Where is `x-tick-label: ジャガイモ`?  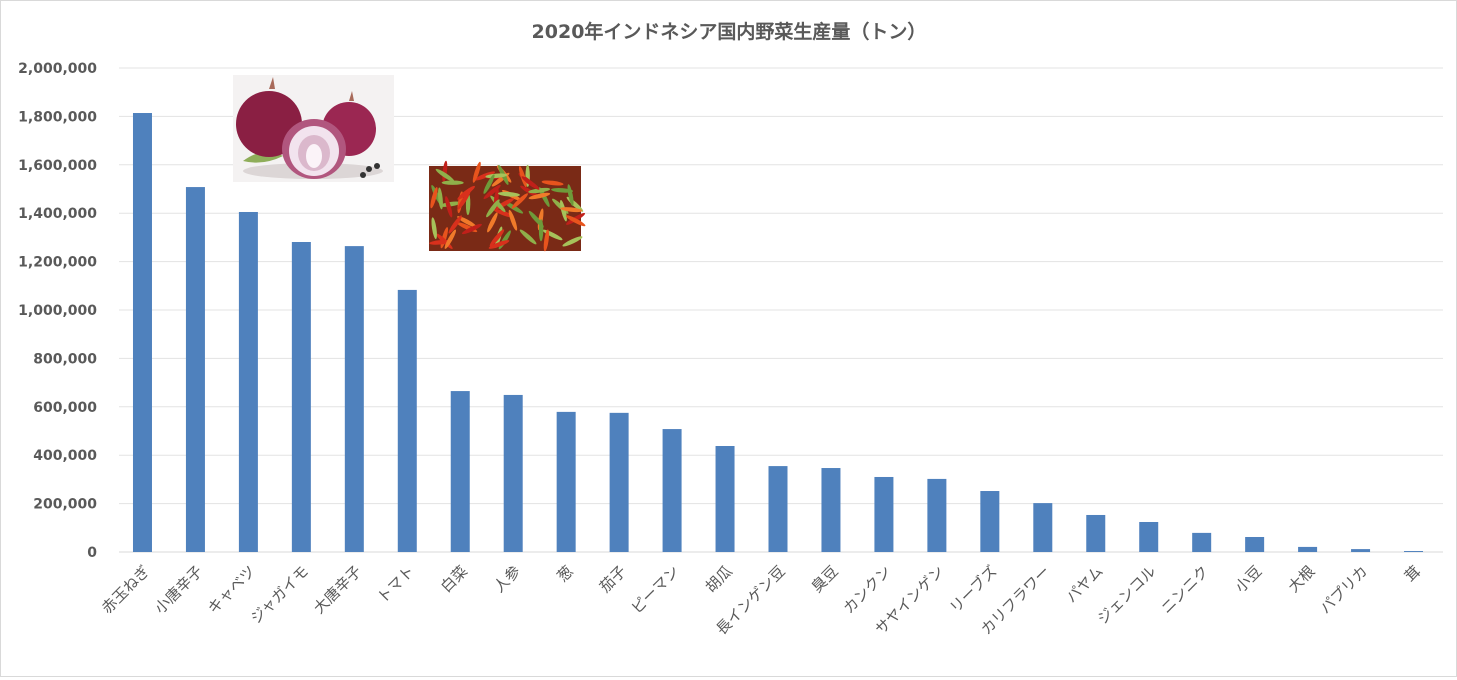
x-tick-label: ジャガイモ is located at coordinates (279, 594).